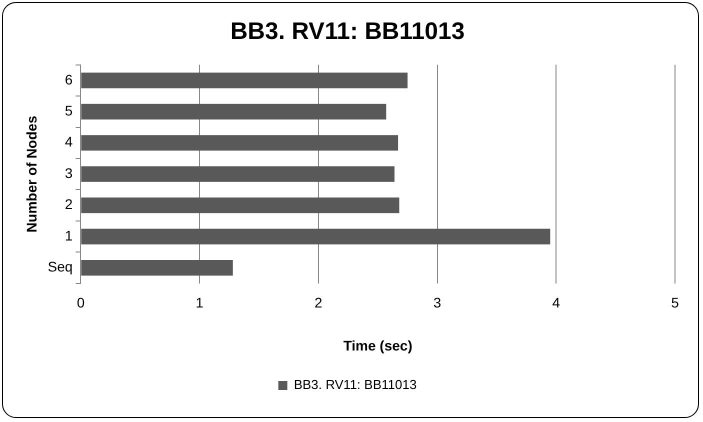  I want to click on x-tick-label: 1, so click(200, 302).